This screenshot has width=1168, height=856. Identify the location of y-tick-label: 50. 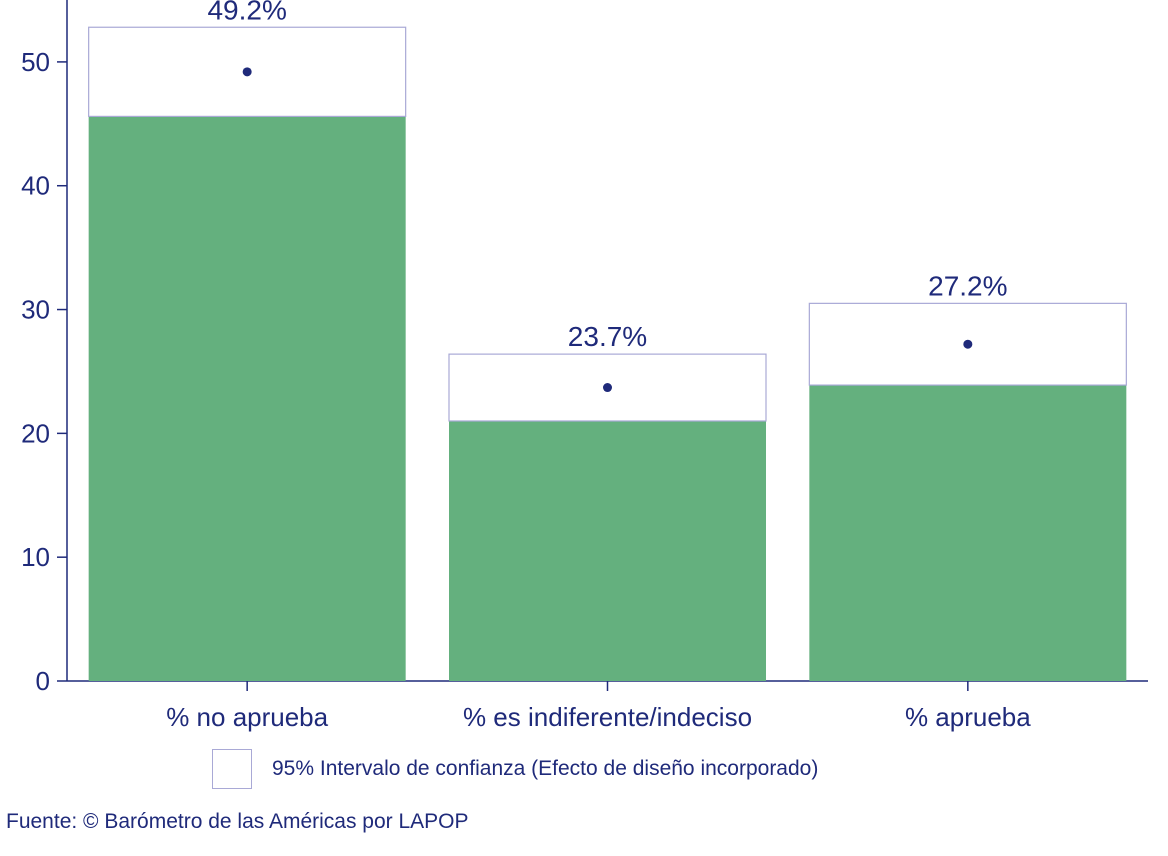
(35, 62).